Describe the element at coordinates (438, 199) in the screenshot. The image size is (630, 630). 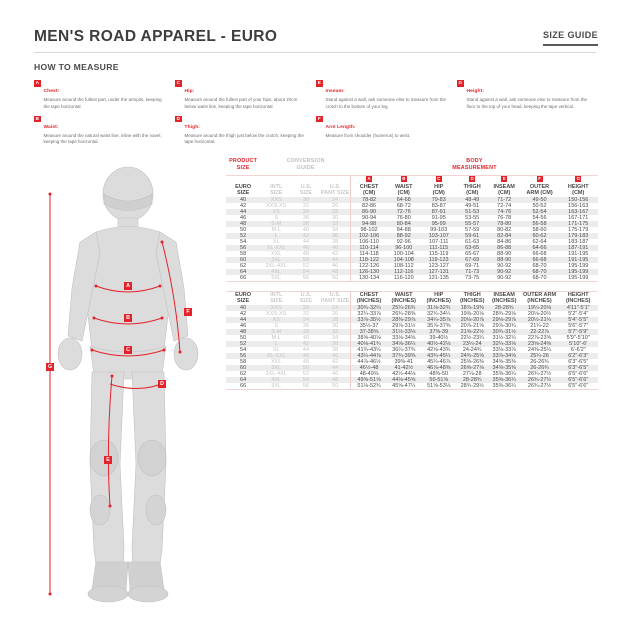
I see `cell-hip: 79-83` at that location.